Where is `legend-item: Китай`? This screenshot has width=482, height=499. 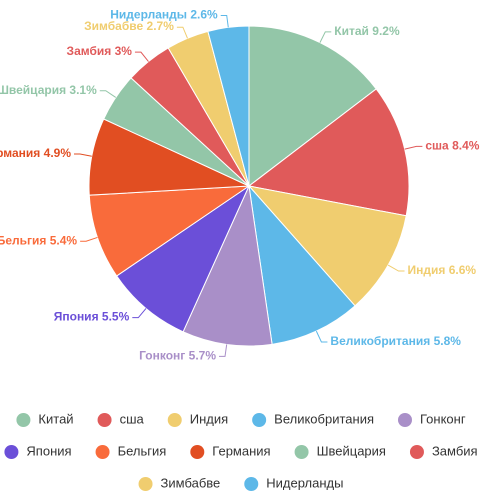 legend-item: Китай is located at coordinates (45, 419).